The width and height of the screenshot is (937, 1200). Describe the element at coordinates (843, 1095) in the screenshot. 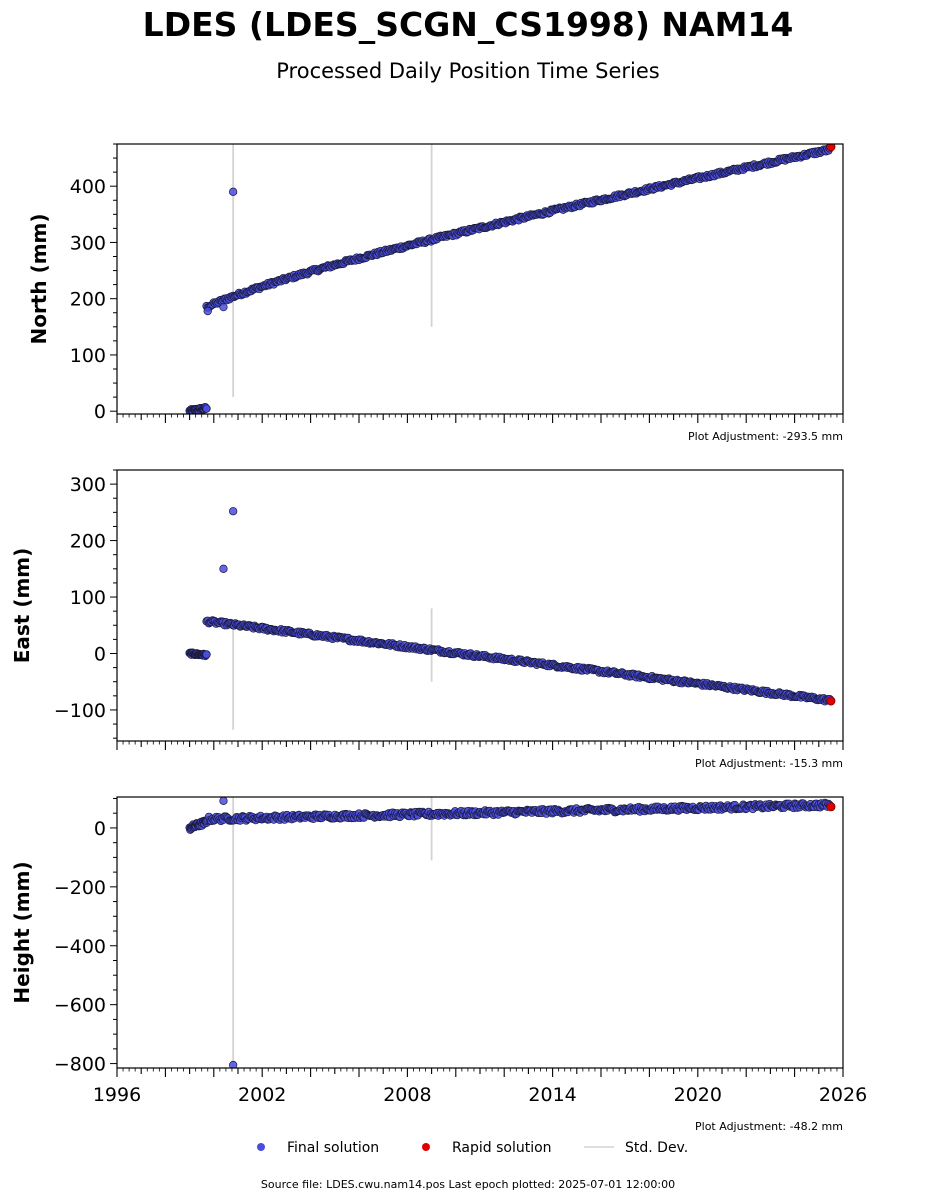

I see `x-tick-label: 2026` at that location.